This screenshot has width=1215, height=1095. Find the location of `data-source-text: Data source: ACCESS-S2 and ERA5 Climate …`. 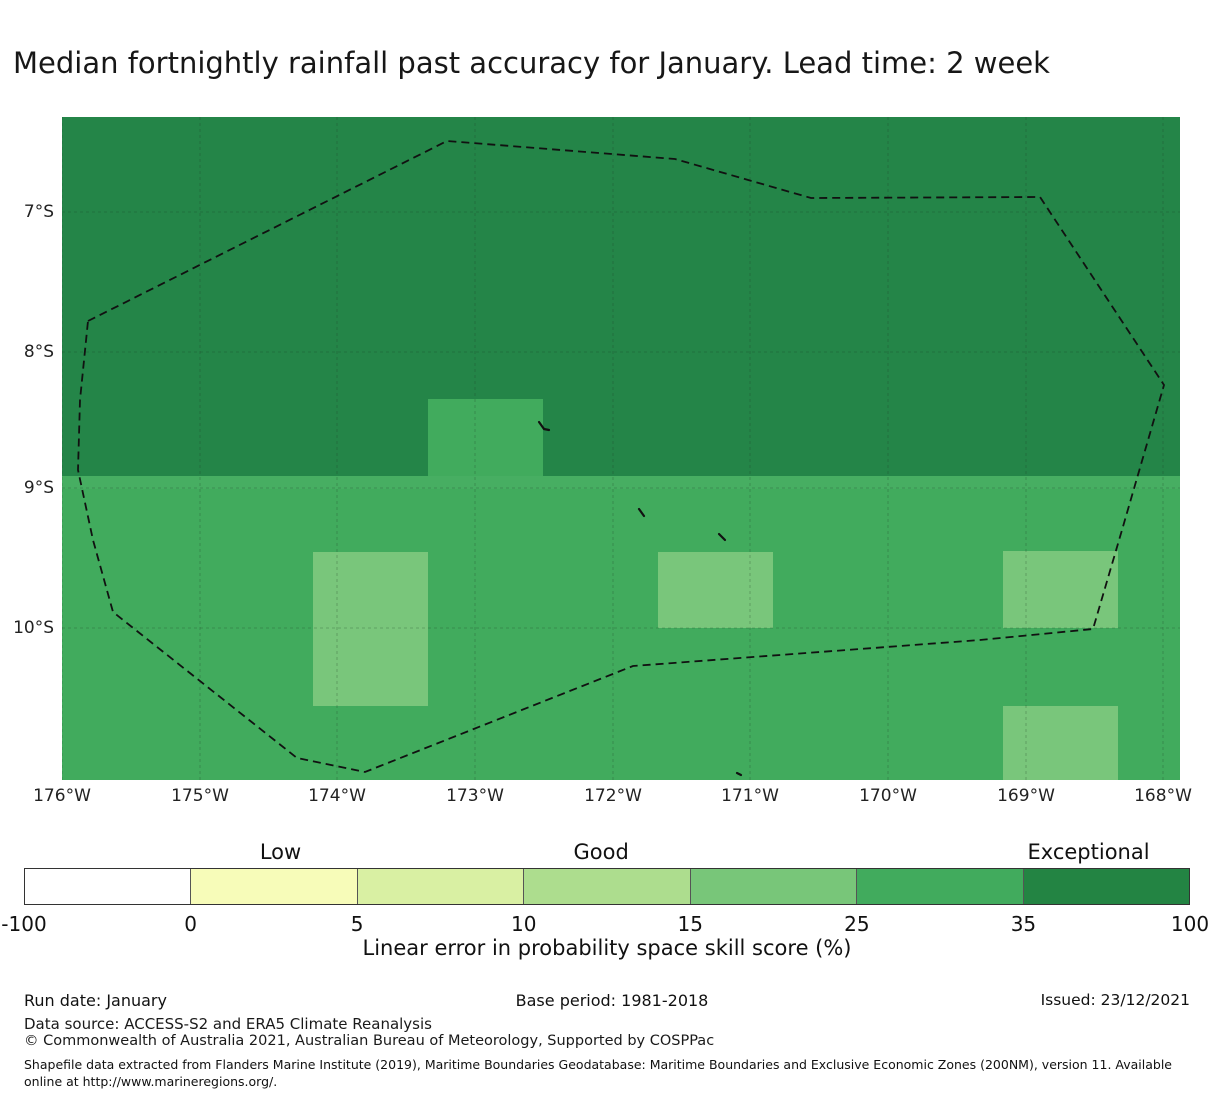

data-source-text: Data source: ACCESS-S2 and ERA5 Climate … is located at coordinates (228, 1024).